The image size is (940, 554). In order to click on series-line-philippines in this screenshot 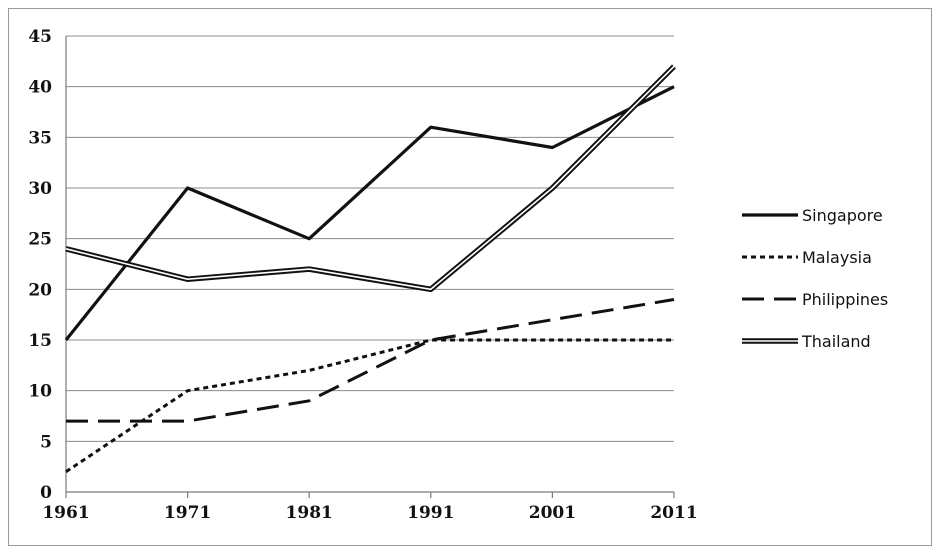, I will do `click(370, 360)`.